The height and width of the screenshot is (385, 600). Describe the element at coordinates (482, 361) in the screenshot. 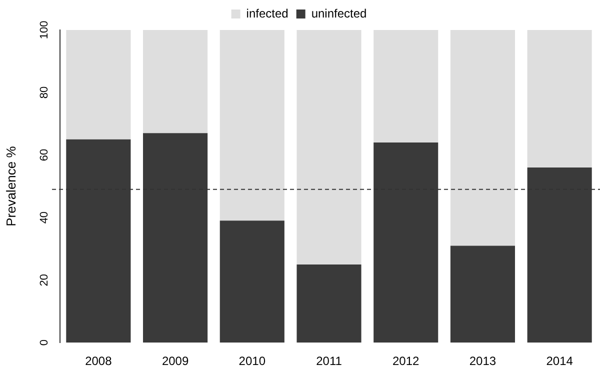

I see `x-tick-label: 2013` at that location.